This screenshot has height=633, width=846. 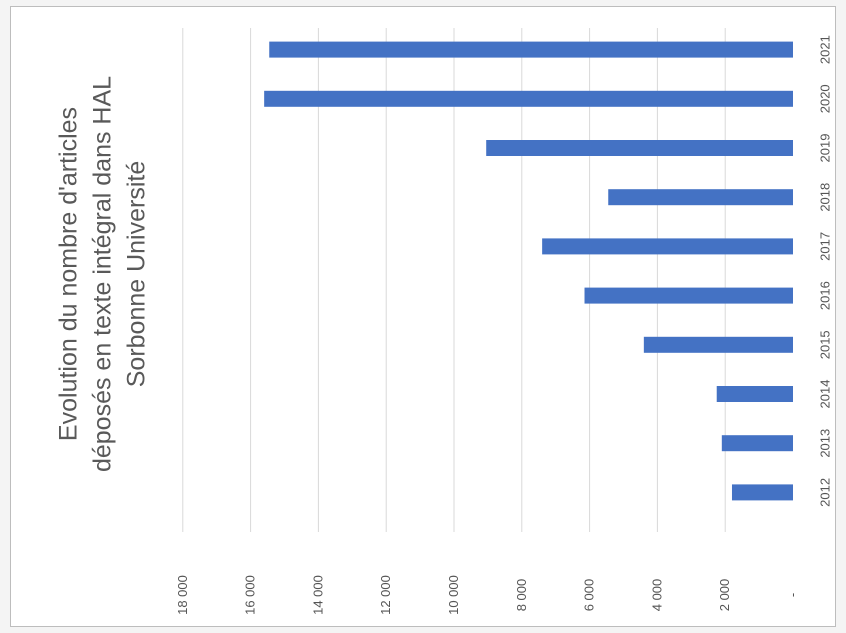 What do you see at coordinates (639, 148) in the screenshot?
I see `bar-2019` at bounding box center [639, 148].